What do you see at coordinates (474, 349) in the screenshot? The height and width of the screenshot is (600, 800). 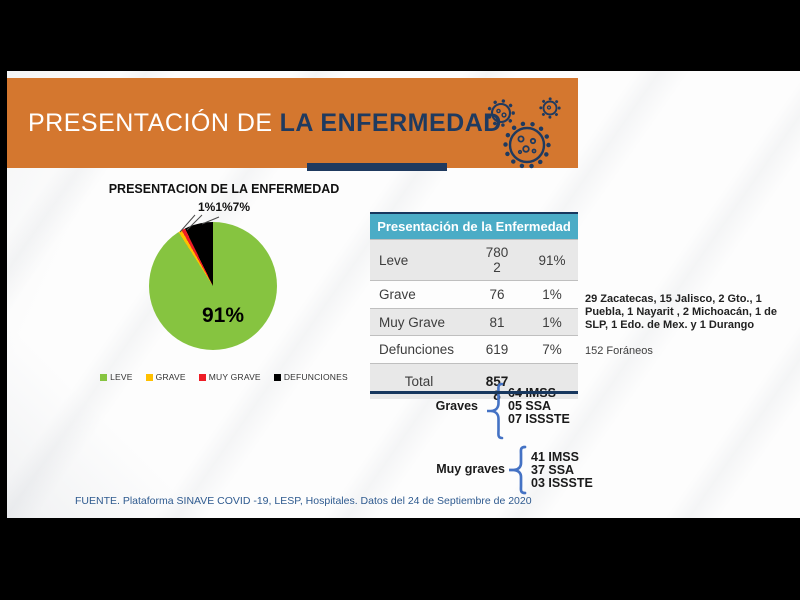 I see `table-row: Defunciones 619 7%` at bounding box center [474, 349].